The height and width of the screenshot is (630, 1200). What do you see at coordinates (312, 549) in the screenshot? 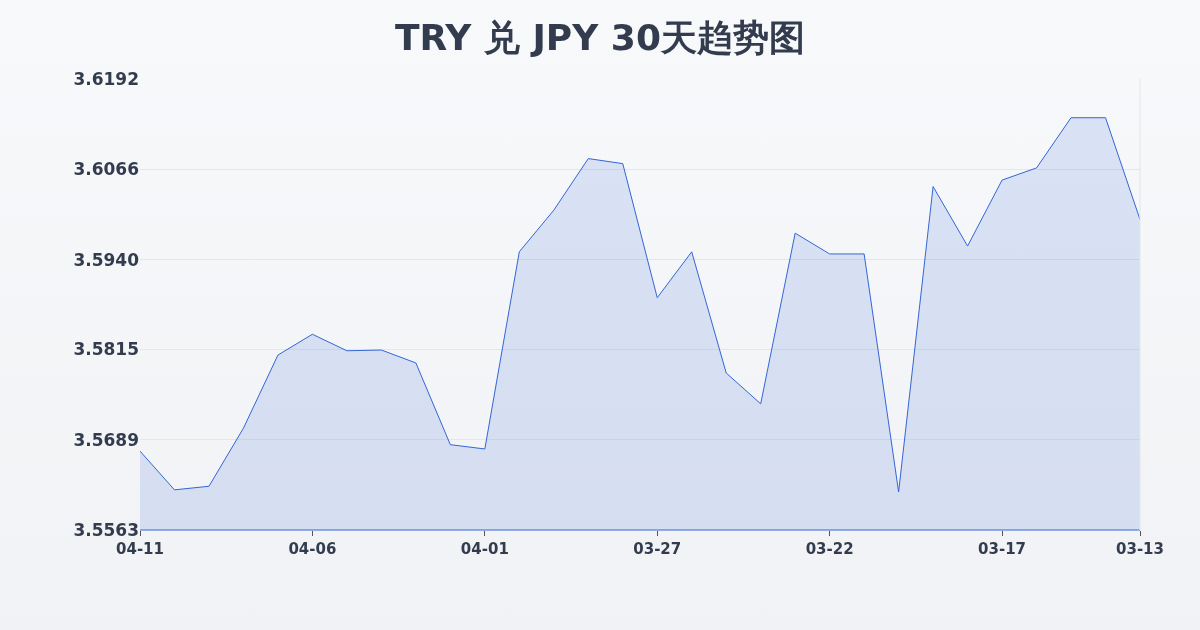
I see `x-tick-label: 04-06` at bounding box center [312, 549].